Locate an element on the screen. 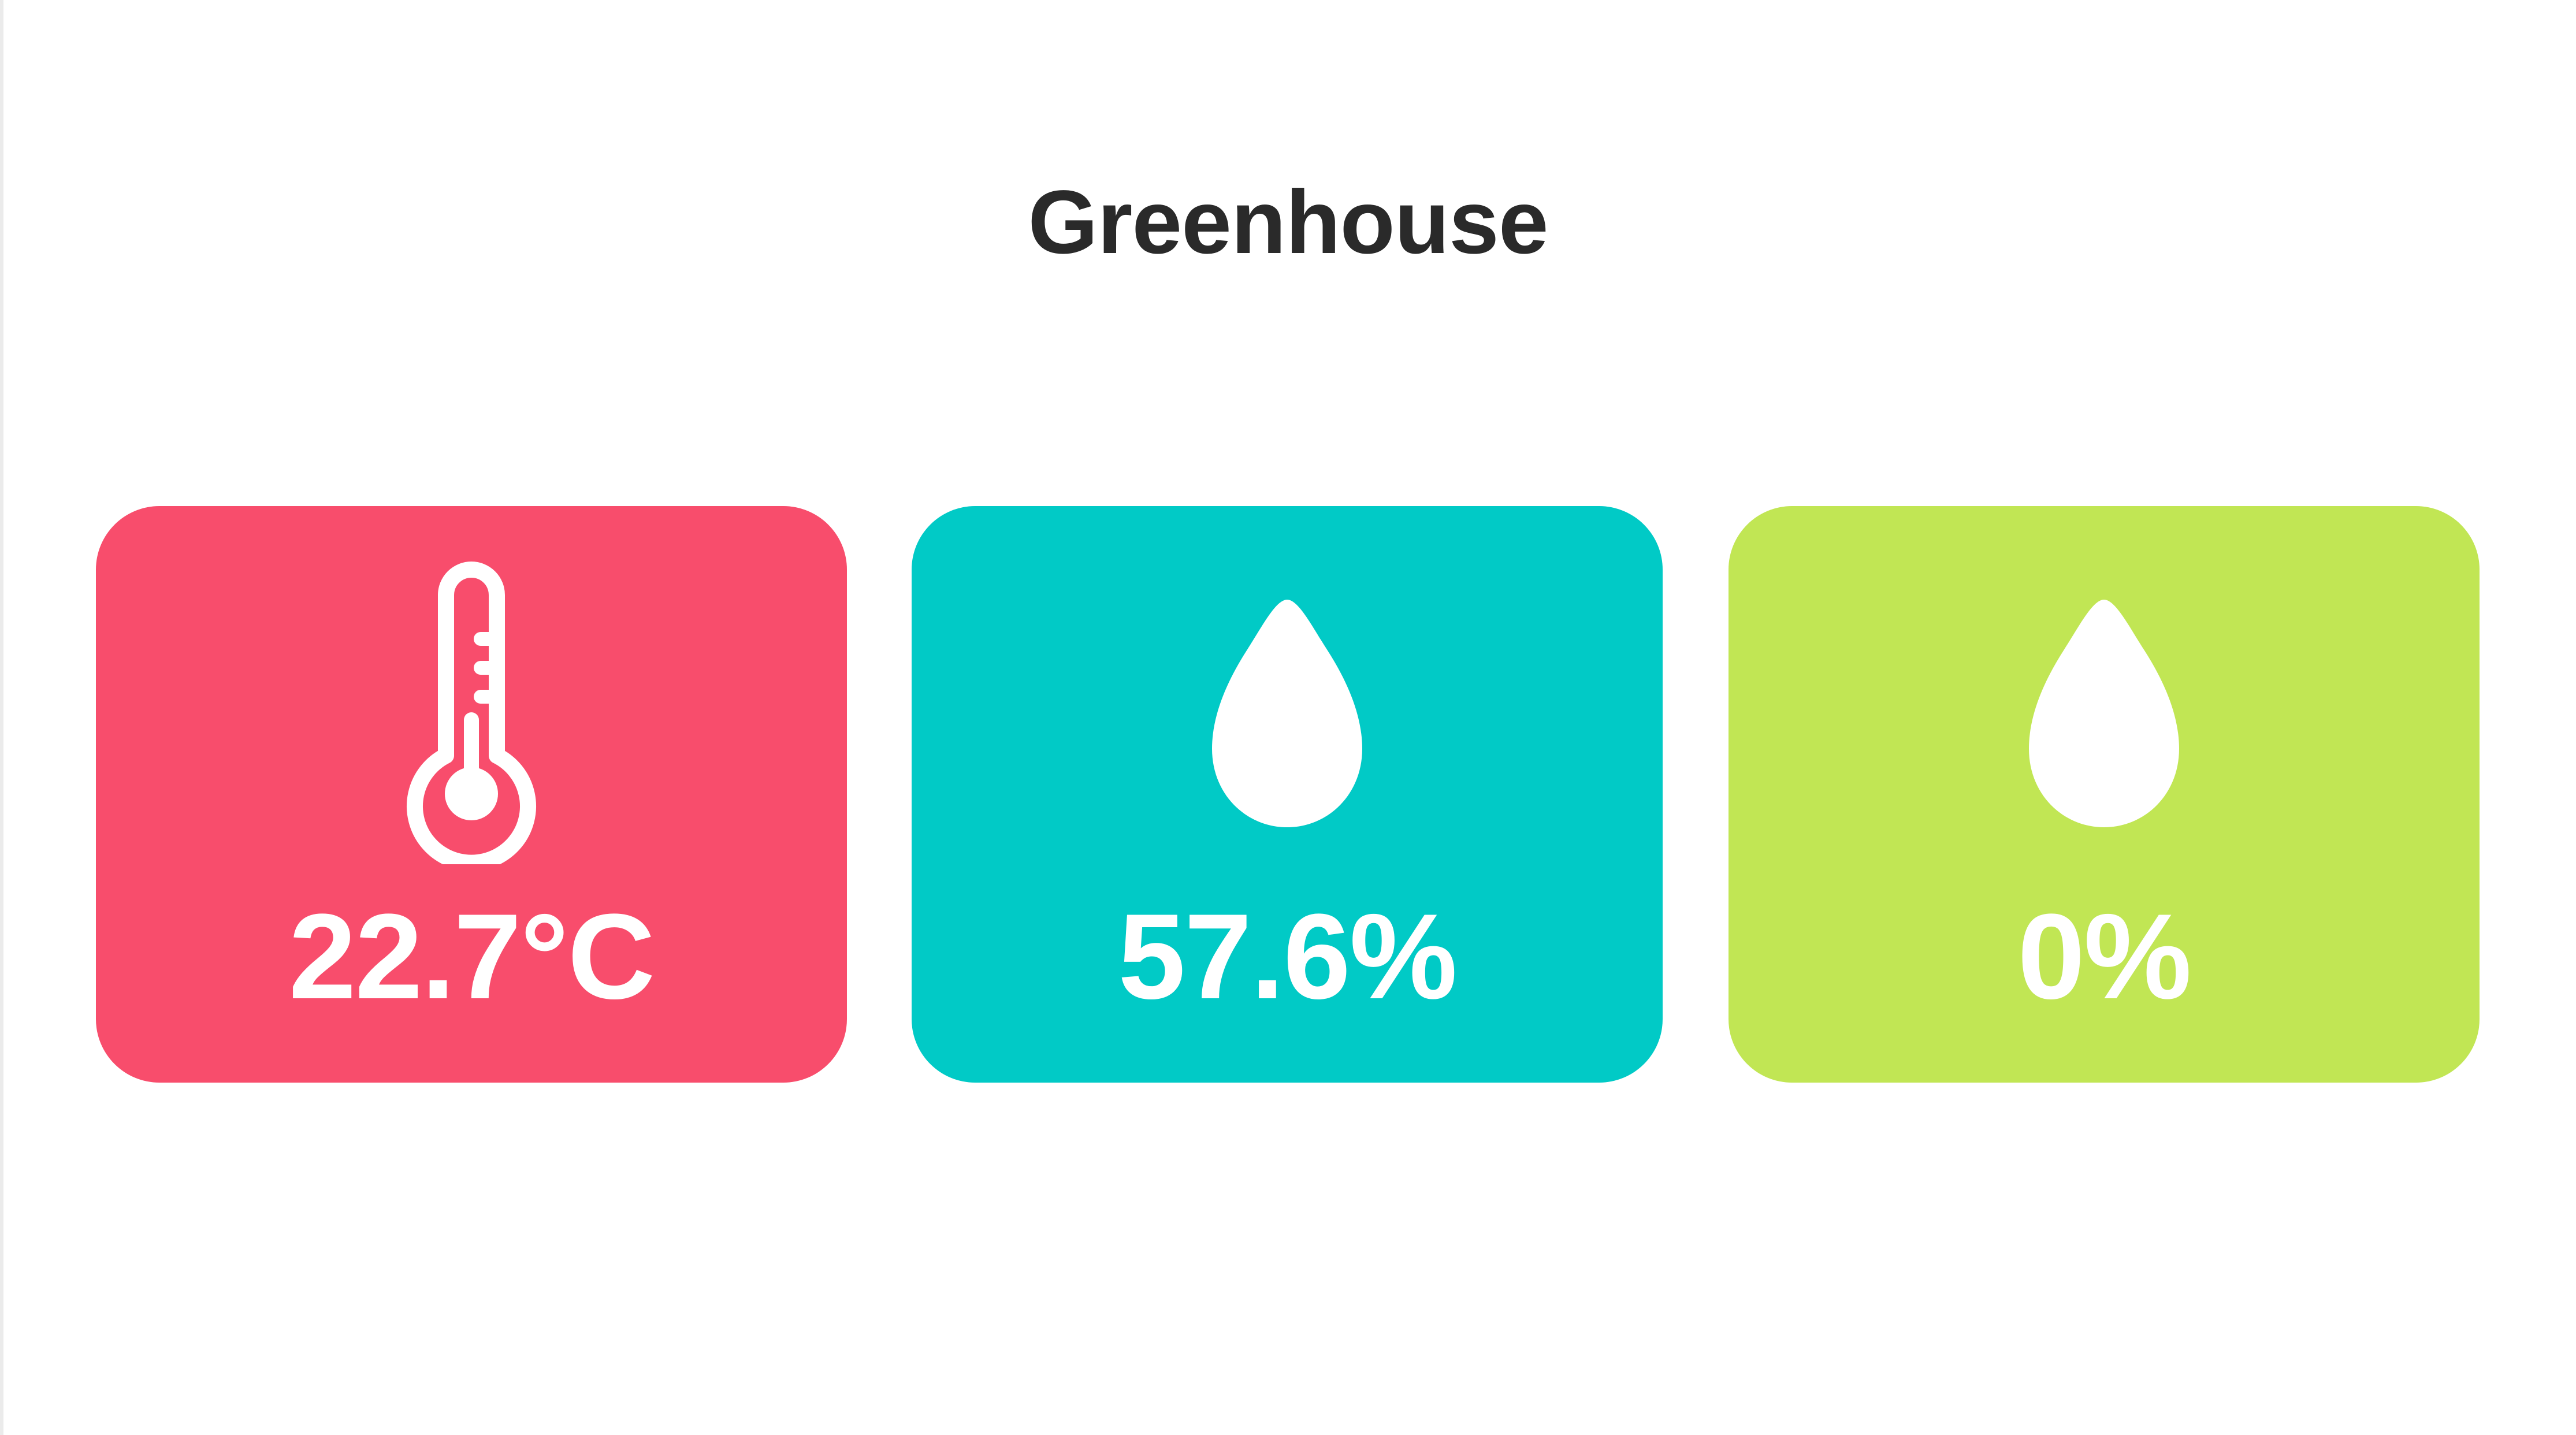  soil-moisture-value: 0% is located at coordinates (2104, 956).